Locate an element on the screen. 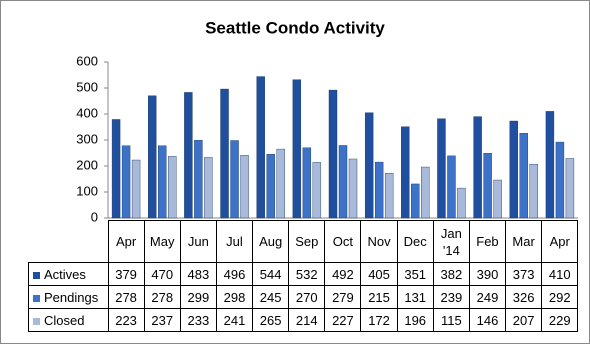 Image resolution: width=590 pixels, height=344 pixels. x-tick-label: Jun is located at coordinates (198, 241).